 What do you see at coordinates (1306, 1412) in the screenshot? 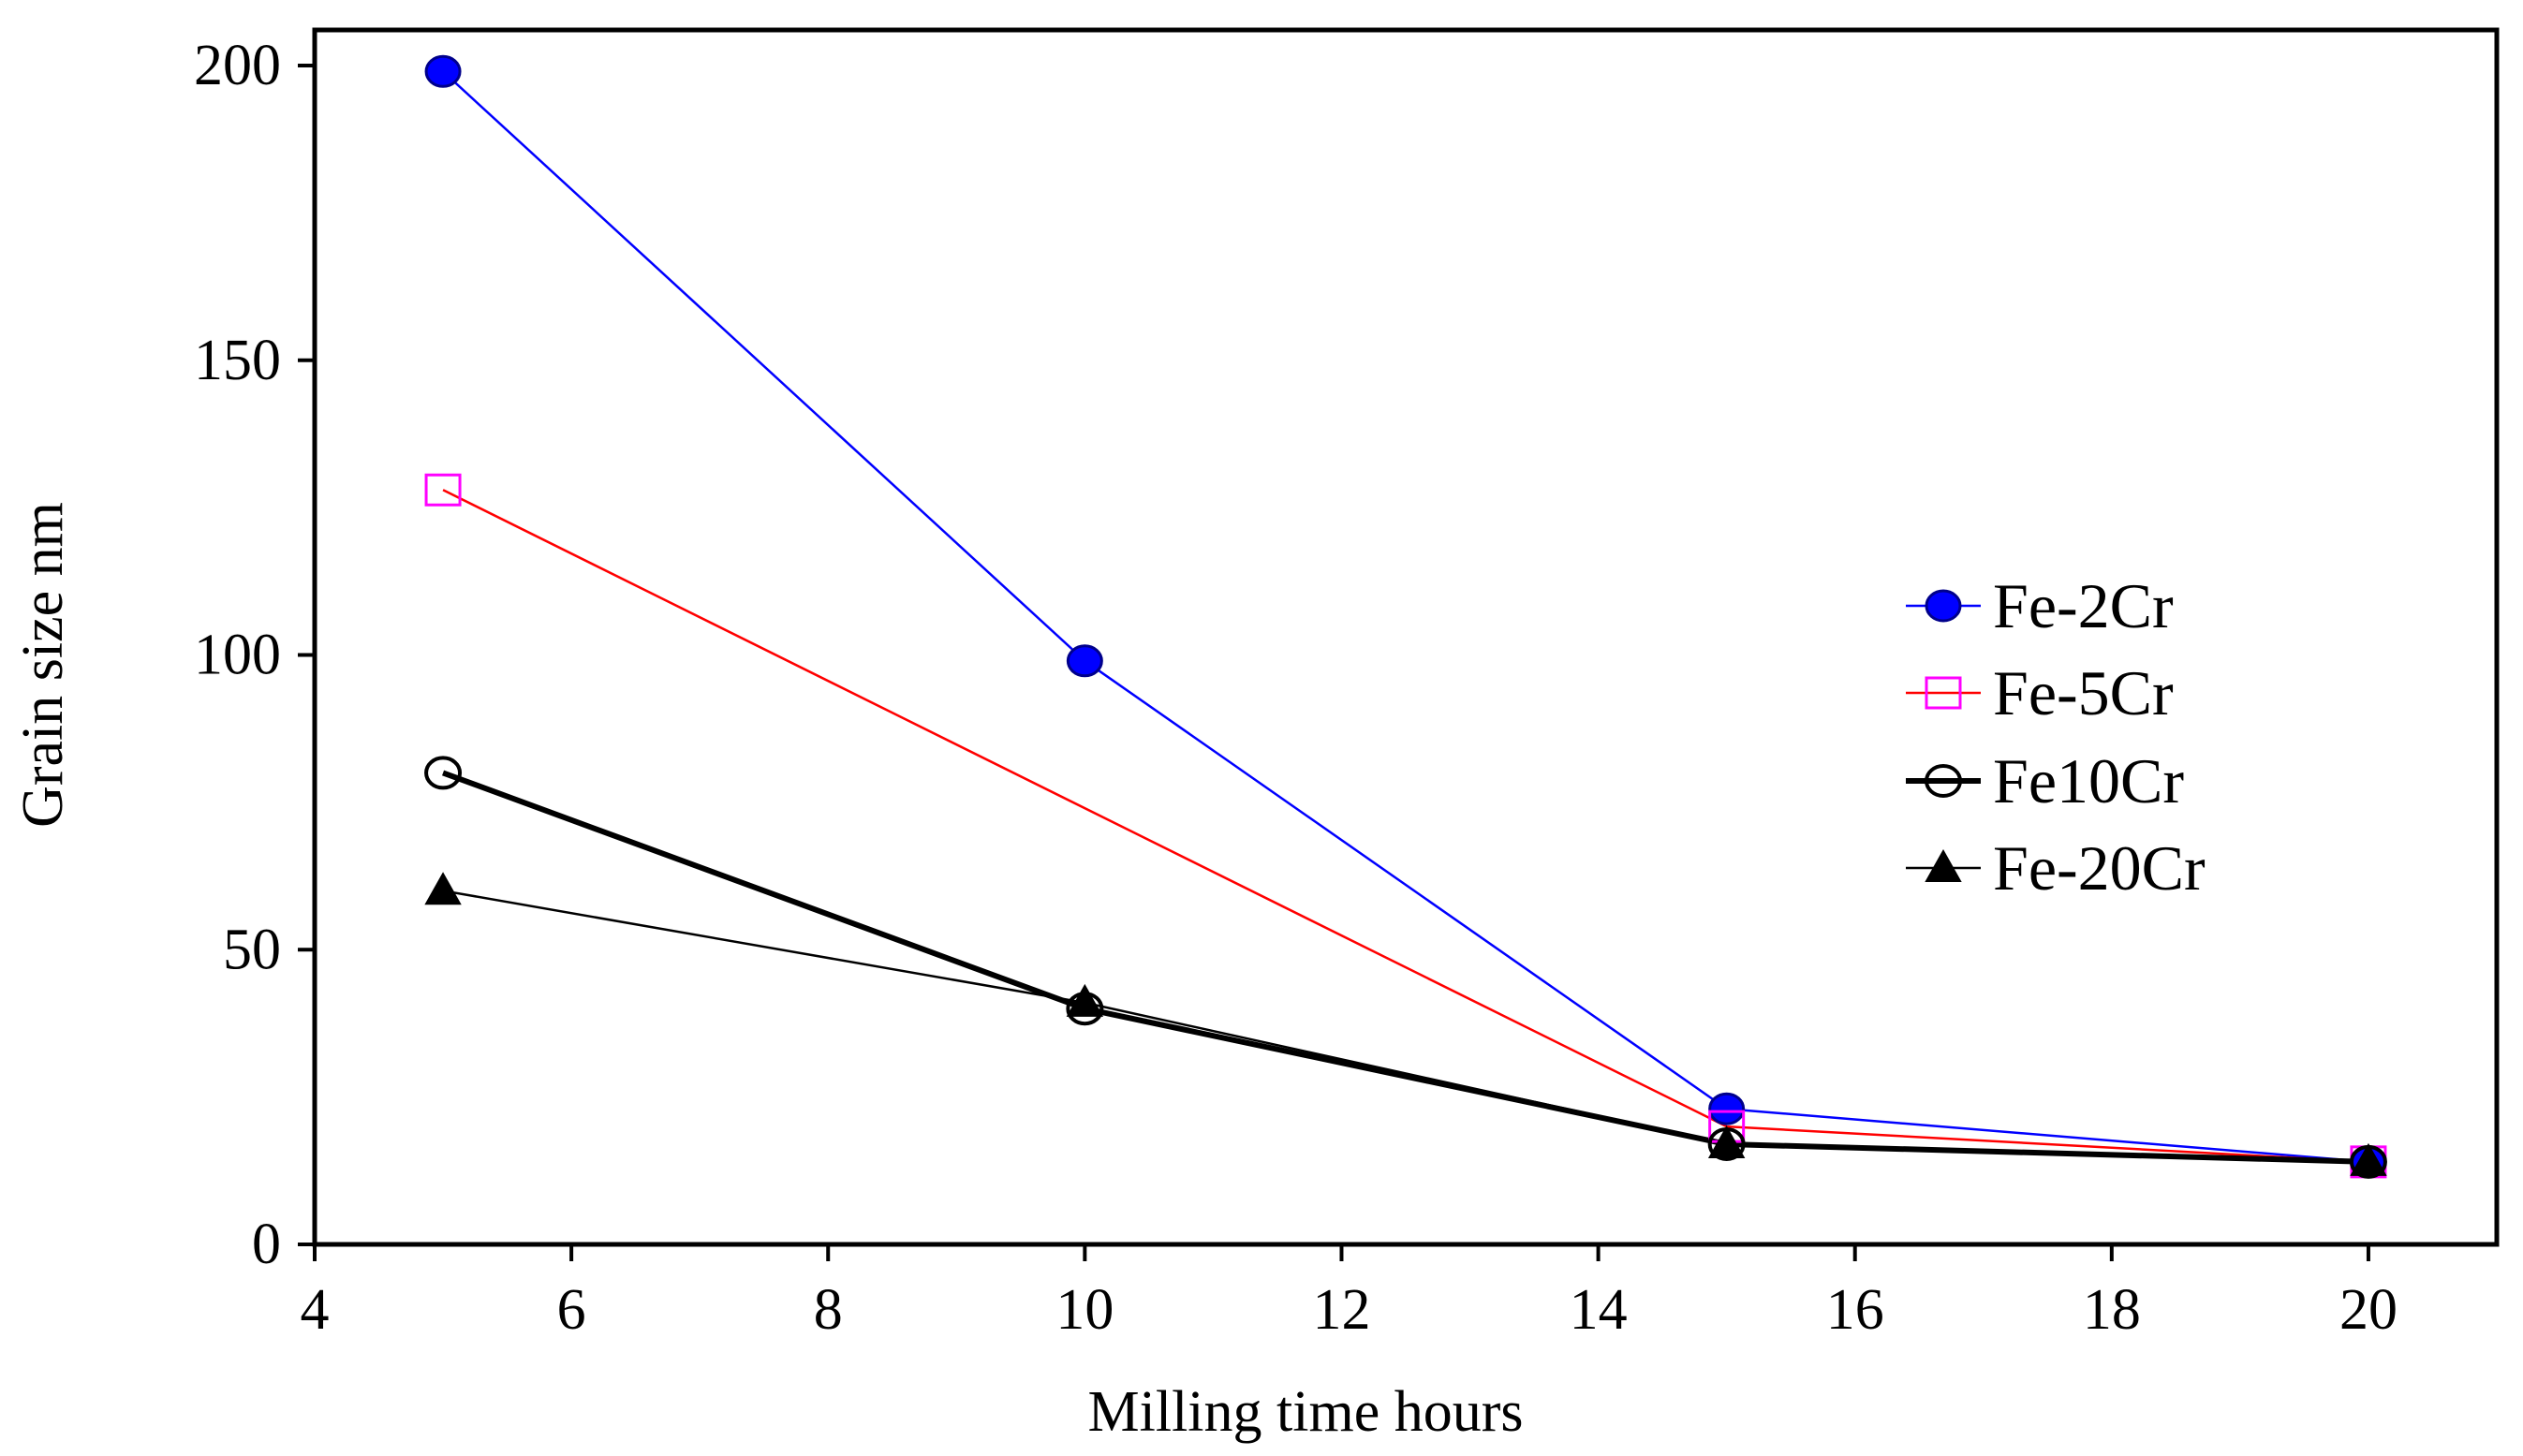
I see `x-axis-title: Milling time hours` at bounding box center [1306, 1412].